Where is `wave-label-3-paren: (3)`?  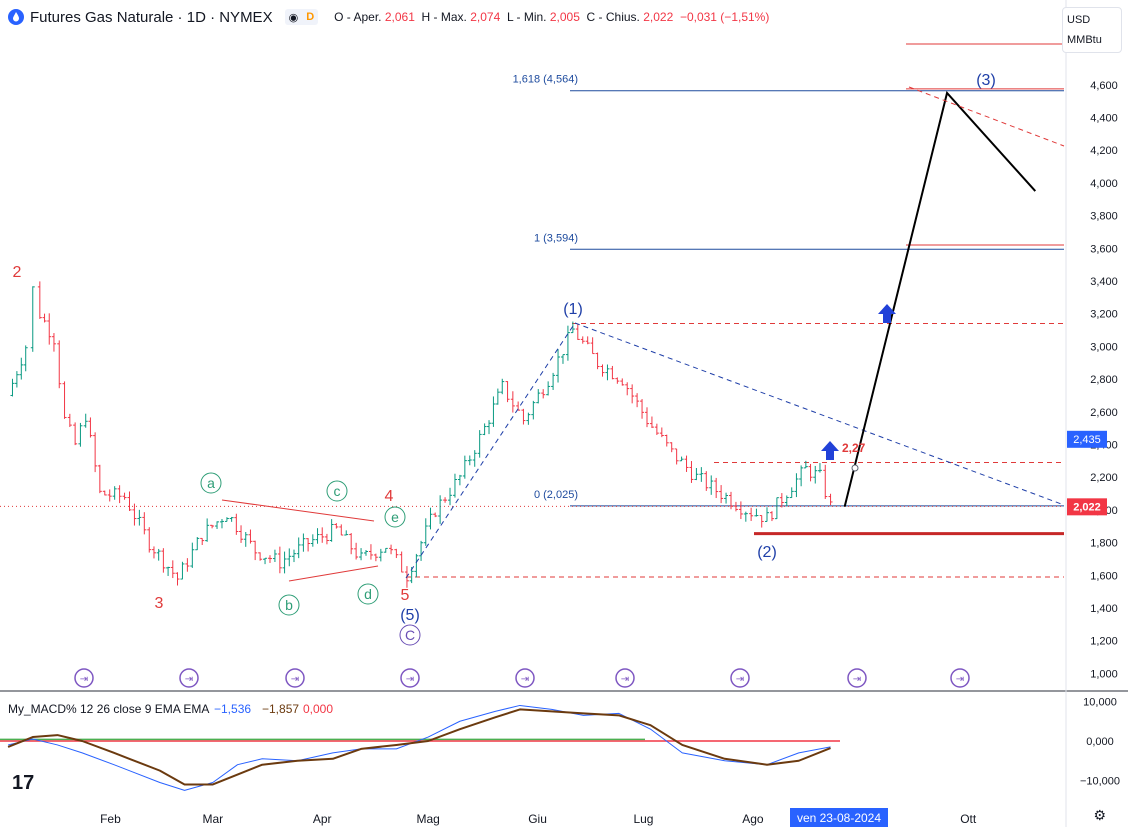
wave-label-3-paren: (3) is located at coordinates (986, 80).